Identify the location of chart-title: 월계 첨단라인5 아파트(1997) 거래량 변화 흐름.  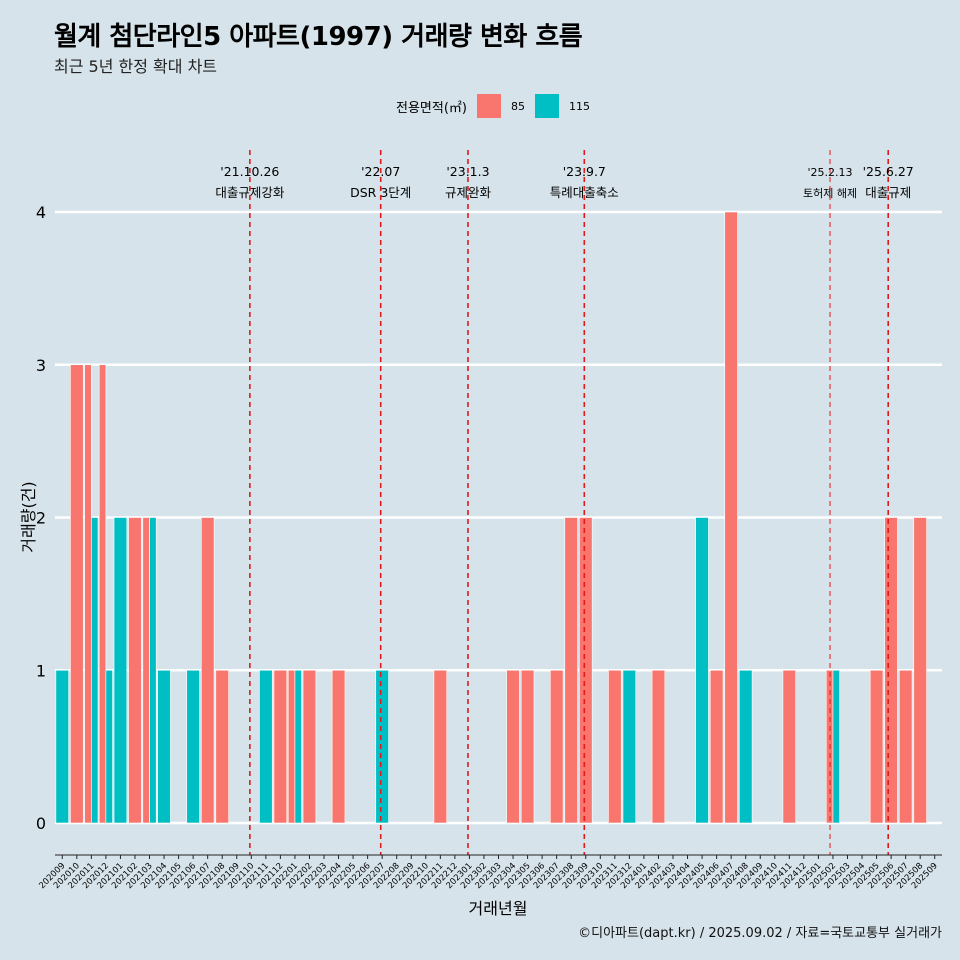
(318, 37).